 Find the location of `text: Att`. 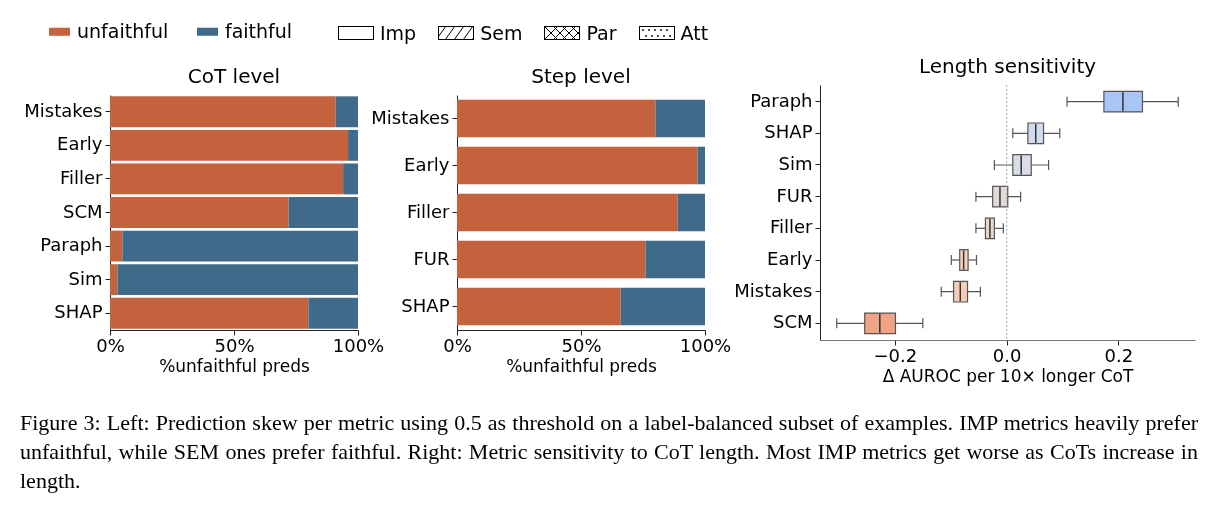

text: Att is located at coordinates (694, 33).